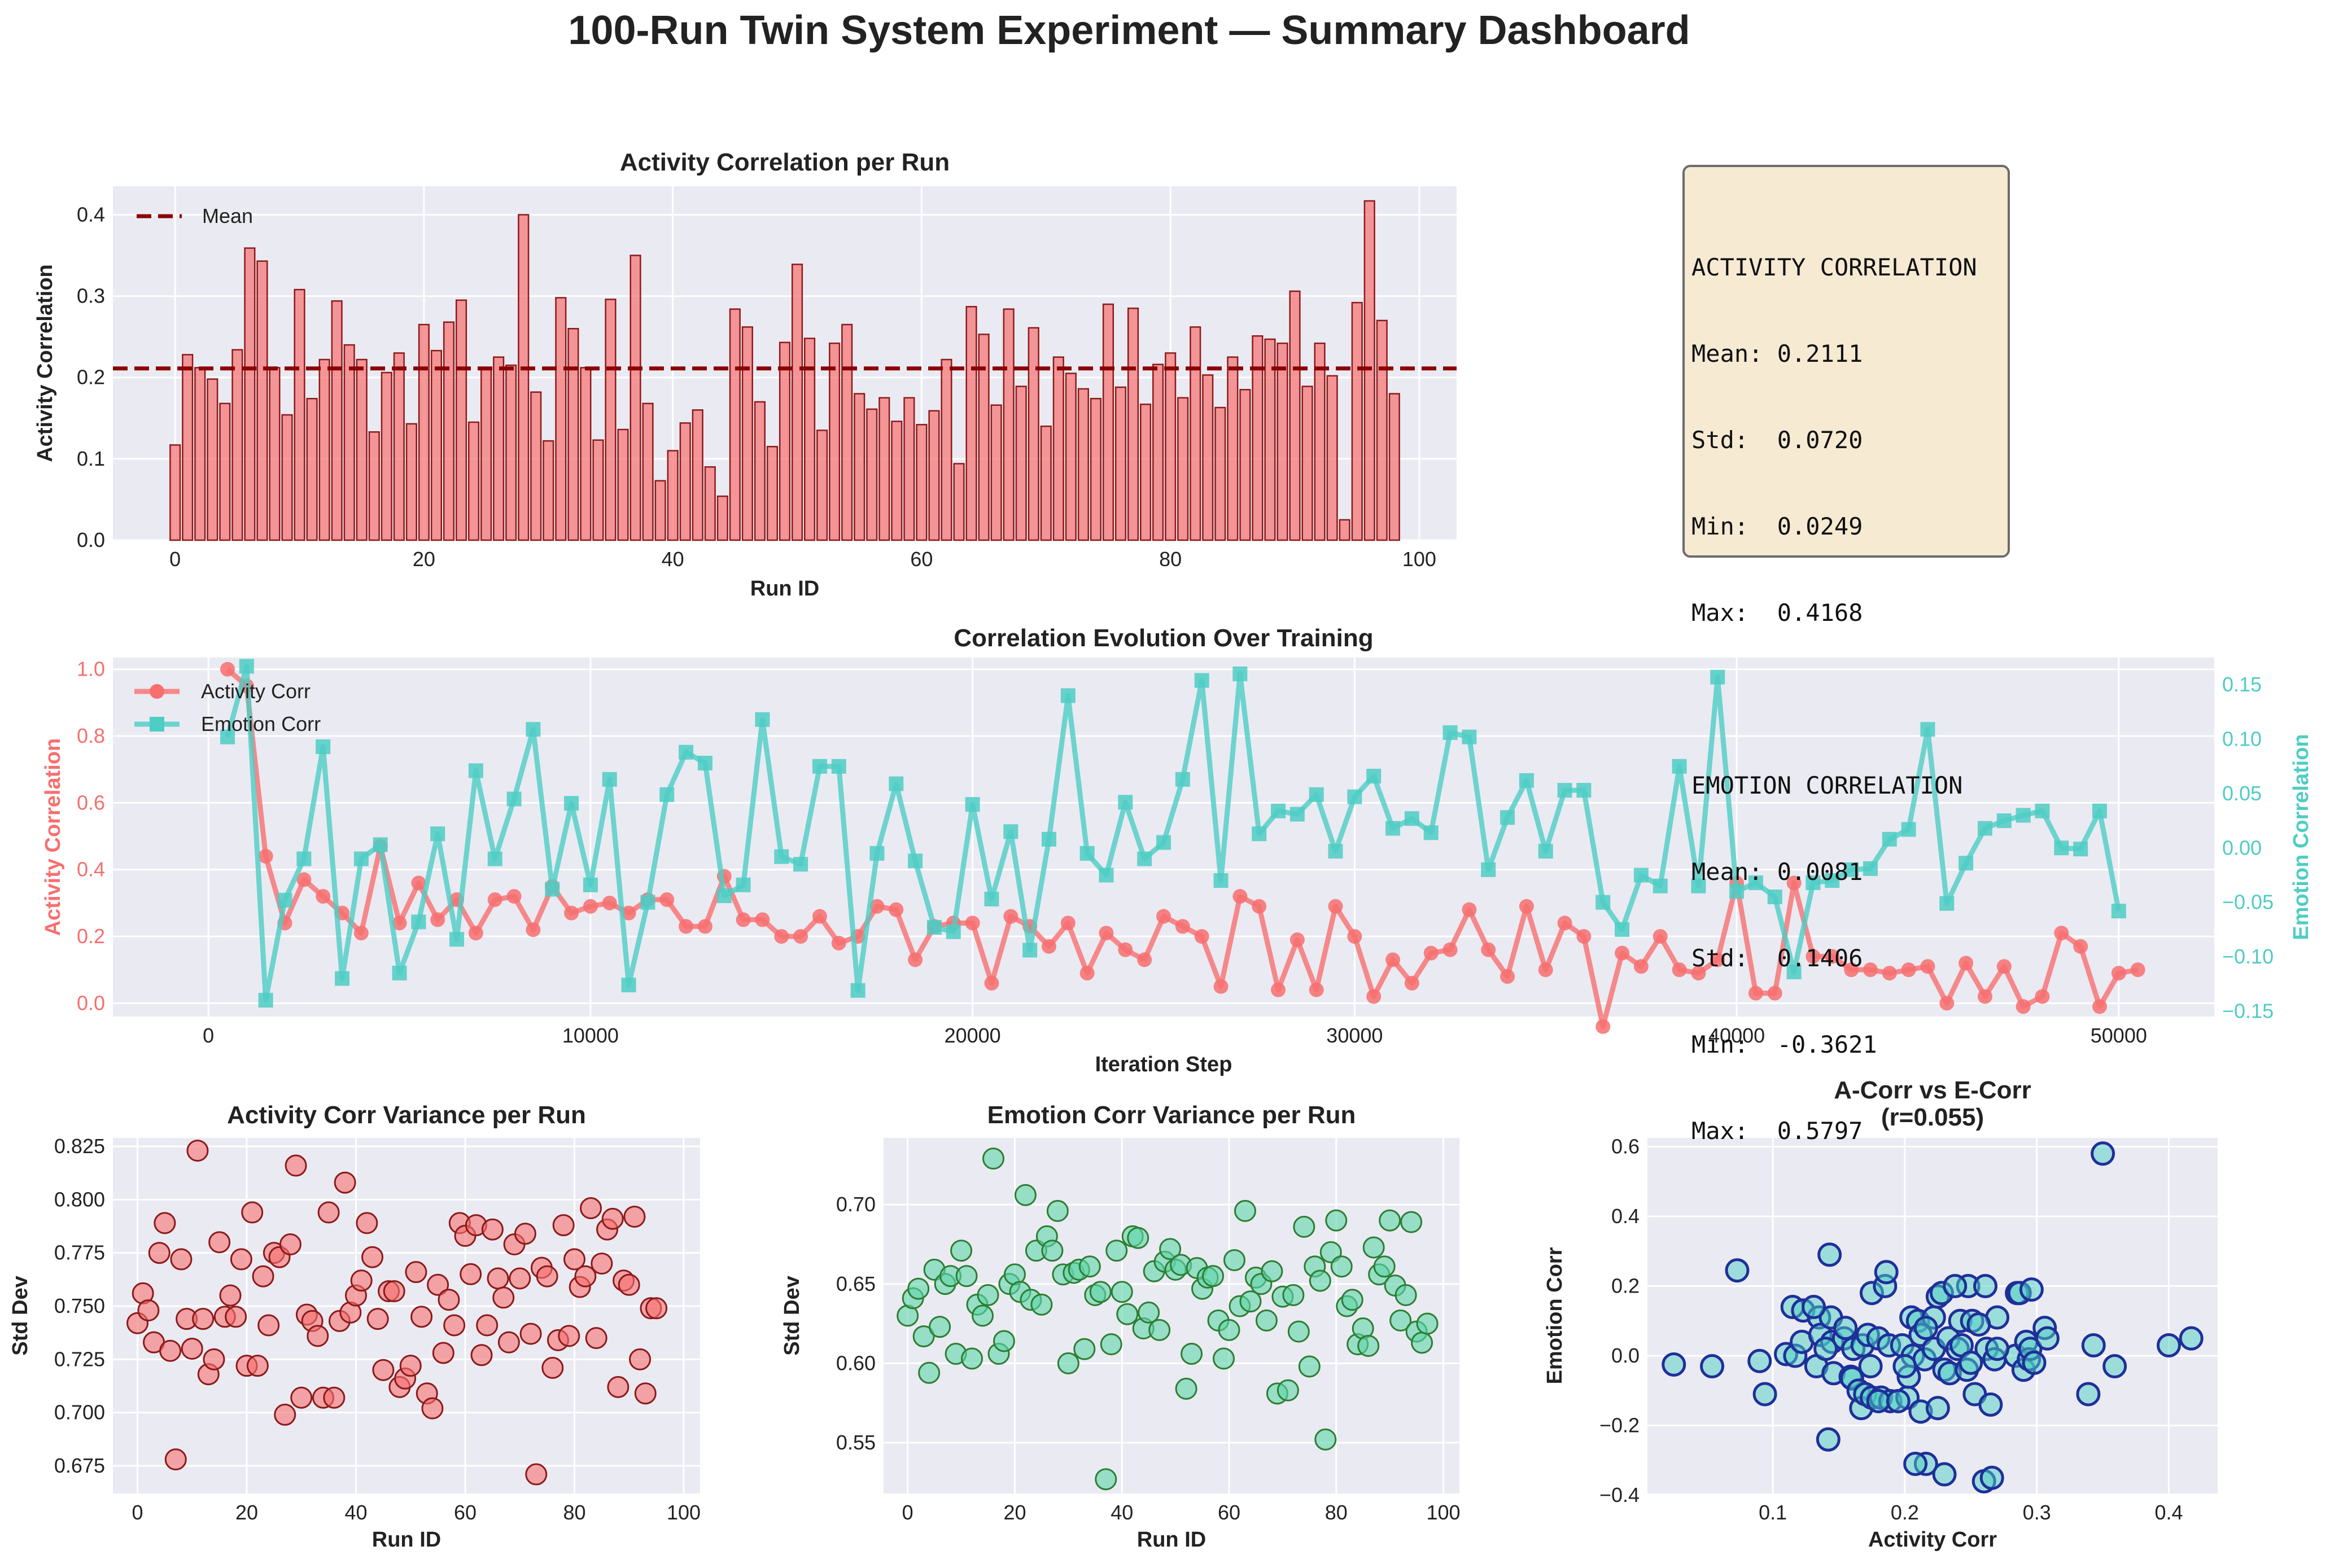 The width and height of the screenshot is (2330, 1568). Describe the element at coordinates (91, 802) in the screenshot. I see `y-tick-label: 0.6` at that location.